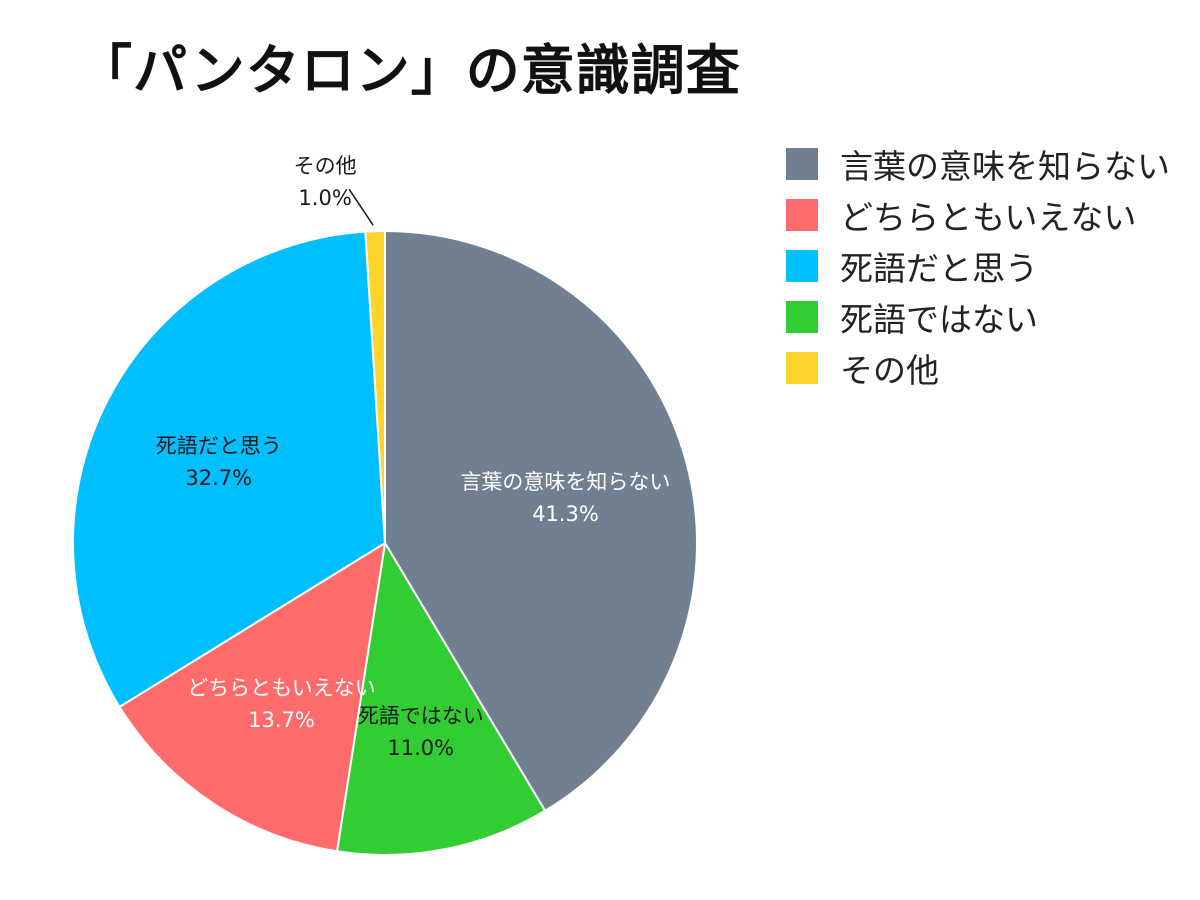  What do you see at coordinates (361, 207) in the screenshot?
I see `label-leader-line` at bounding box center [361, 207].